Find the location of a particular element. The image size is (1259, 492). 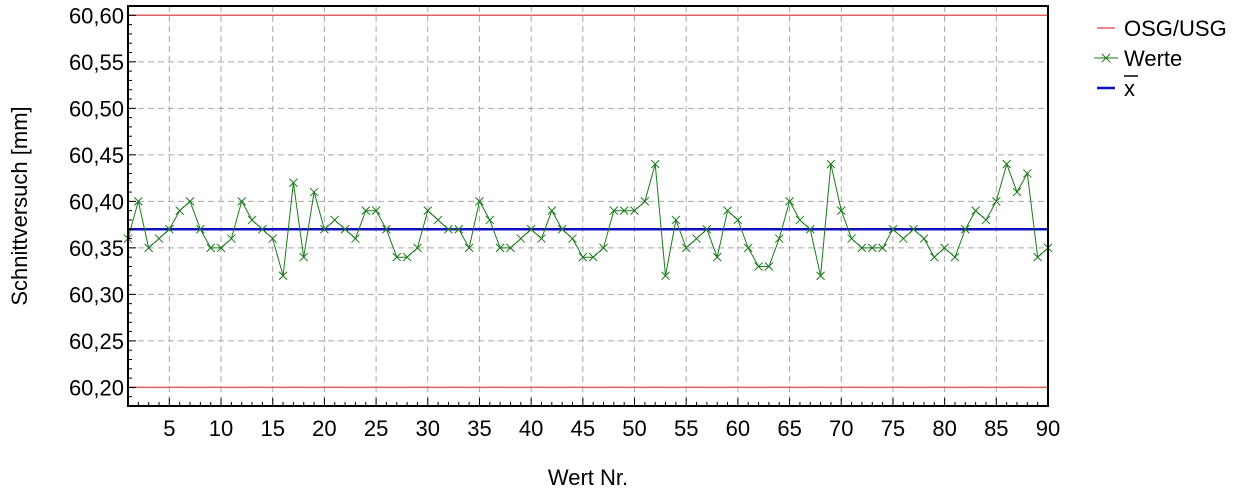

x-tick-label: 85 is located at coordinates (996, 428).